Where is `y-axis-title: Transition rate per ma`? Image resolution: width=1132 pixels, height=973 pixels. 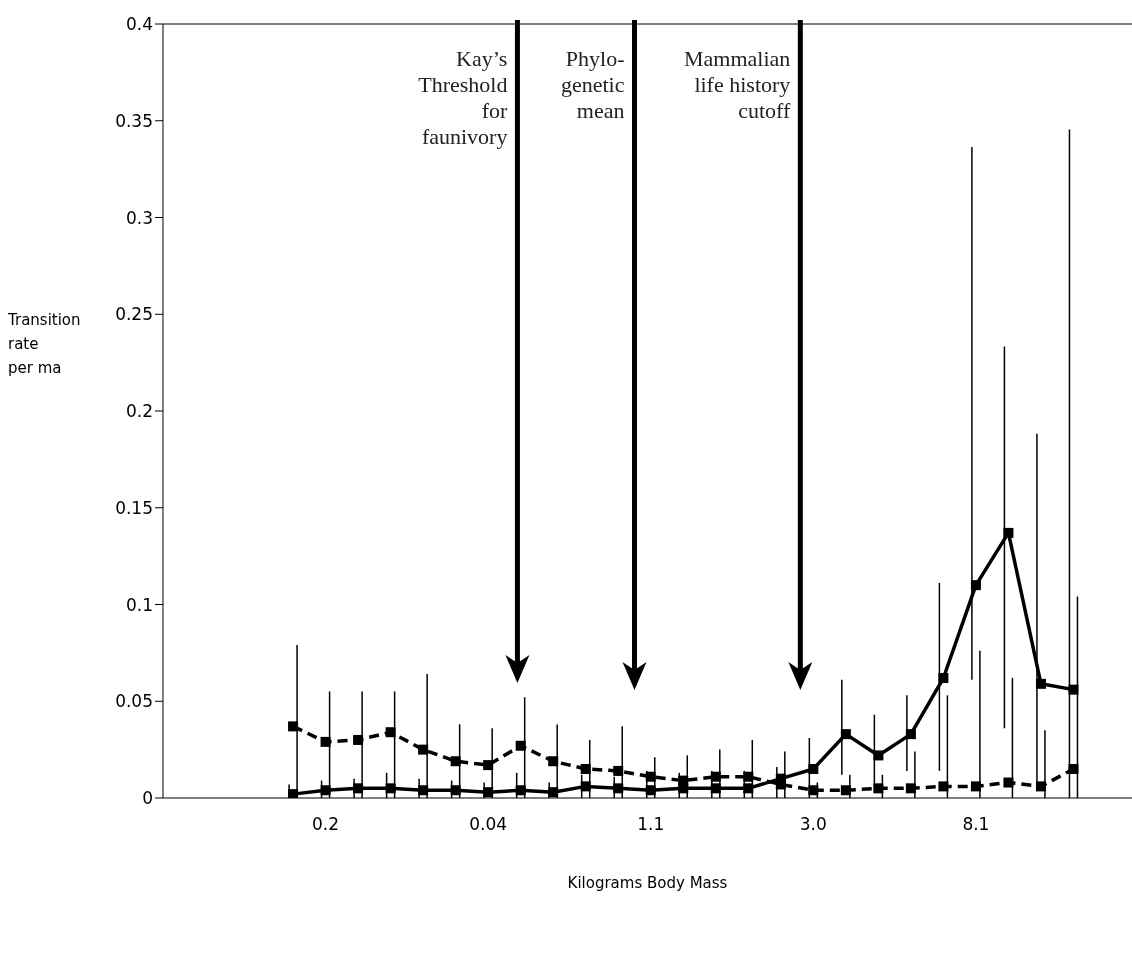 y-axis-title: Transition rate per ma is located at coordinates (44, 344).